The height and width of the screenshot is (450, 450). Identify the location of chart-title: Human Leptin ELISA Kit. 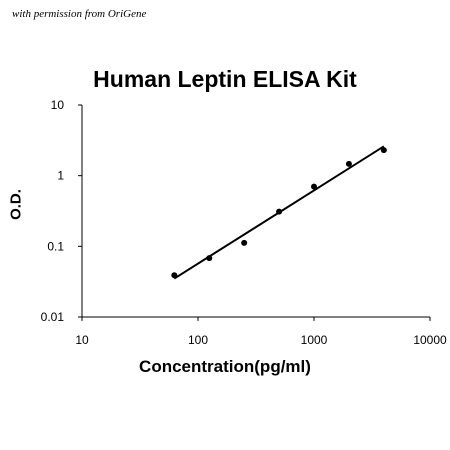
(225, 79).